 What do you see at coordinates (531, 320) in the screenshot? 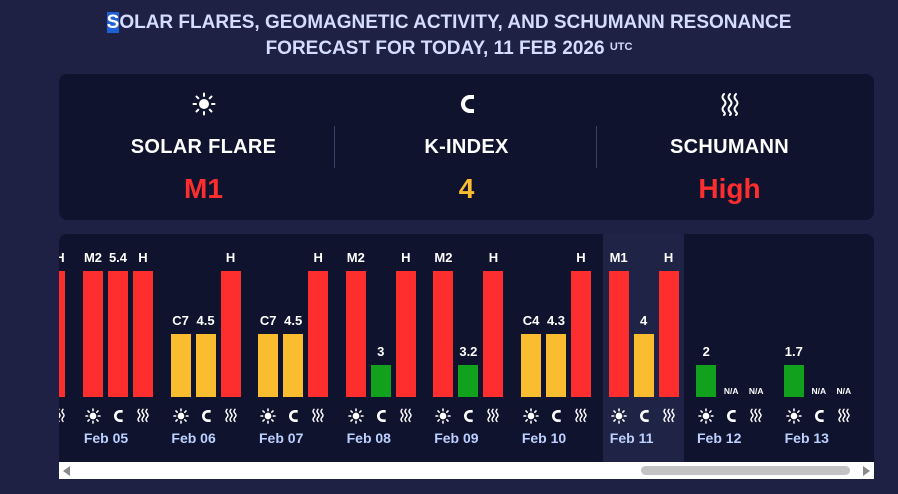
I see `flare-value-label: C4` at bounding box center [531, 320].